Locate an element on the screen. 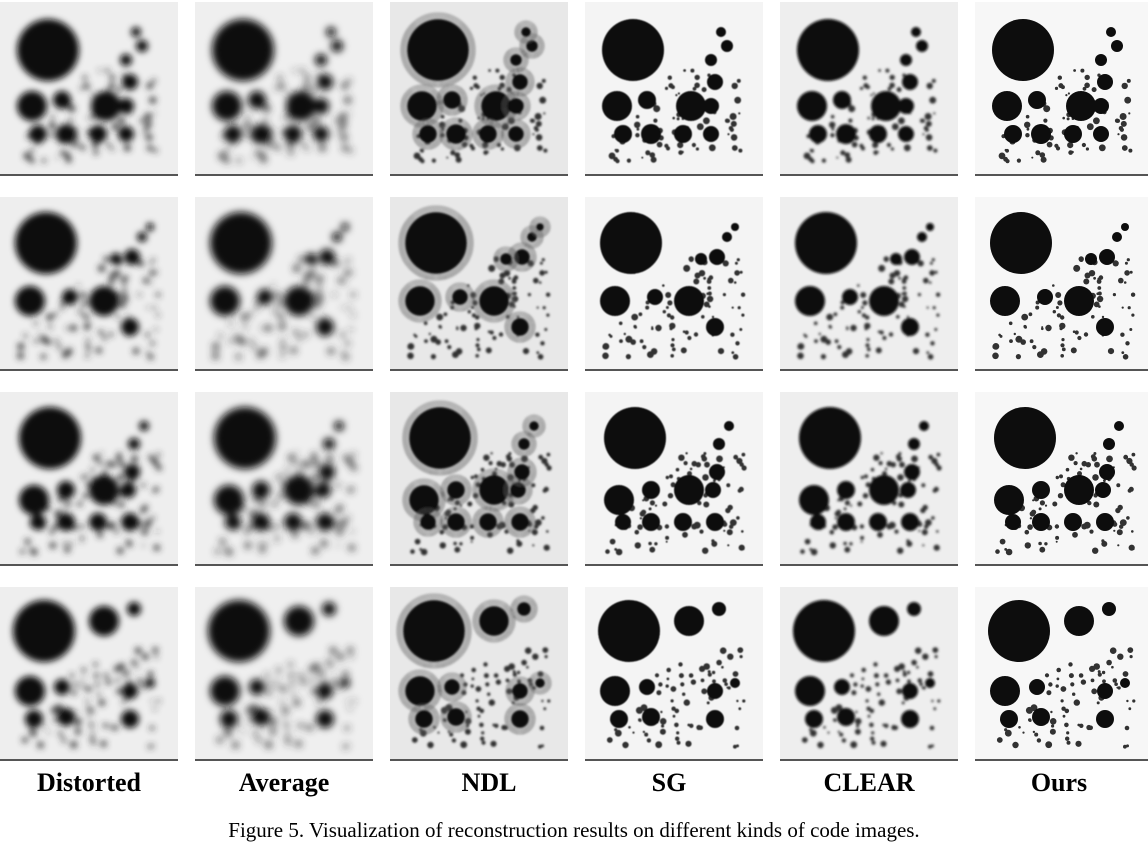  column-label-average: Average is located at coordinates (284, 782).